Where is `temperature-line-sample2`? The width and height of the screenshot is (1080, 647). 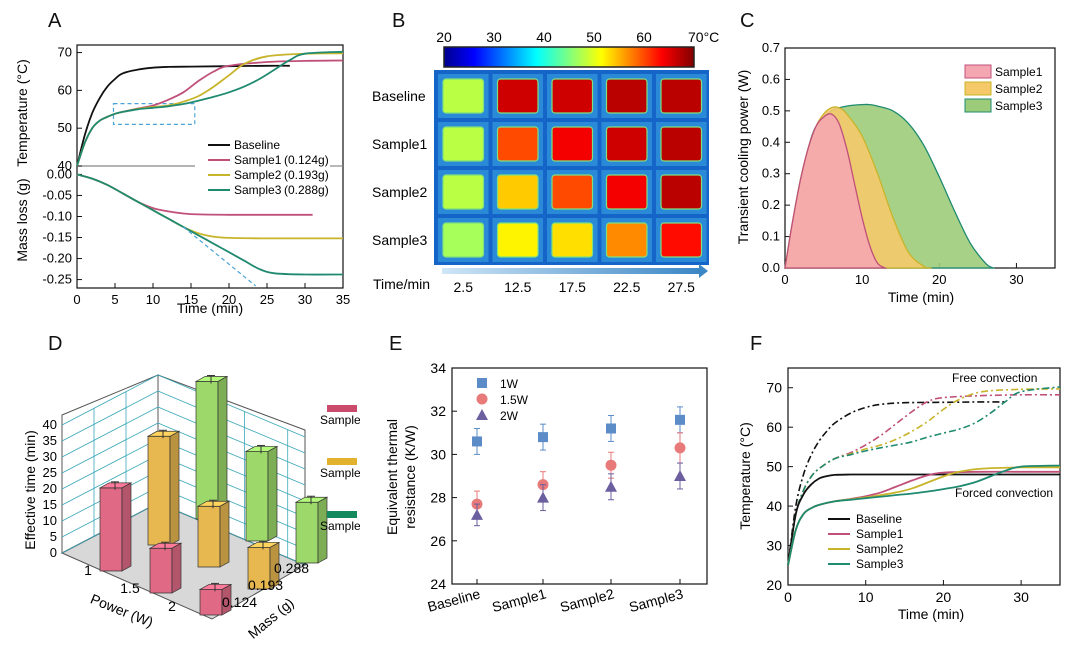 temperature-line-sample2 is located at coordinates (210, 109).